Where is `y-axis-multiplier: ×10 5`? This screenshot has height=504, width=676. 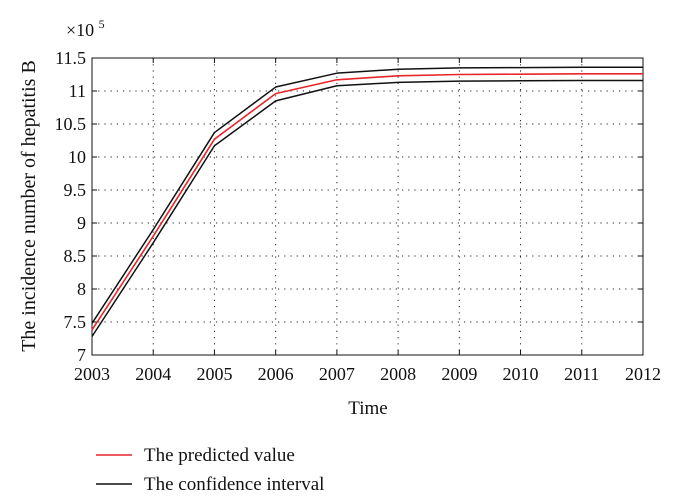 y-axis-multiplier: ×10 5 is located at coordinates (85, 28).